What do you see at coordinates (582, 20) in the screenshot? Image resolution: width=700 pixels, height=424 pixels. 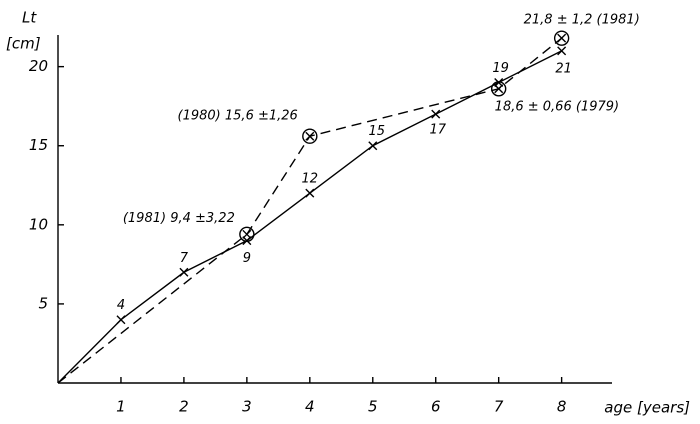 I see `data-label: 21,8 ± 1,2 (1981)` at bounding box center [582, 20].